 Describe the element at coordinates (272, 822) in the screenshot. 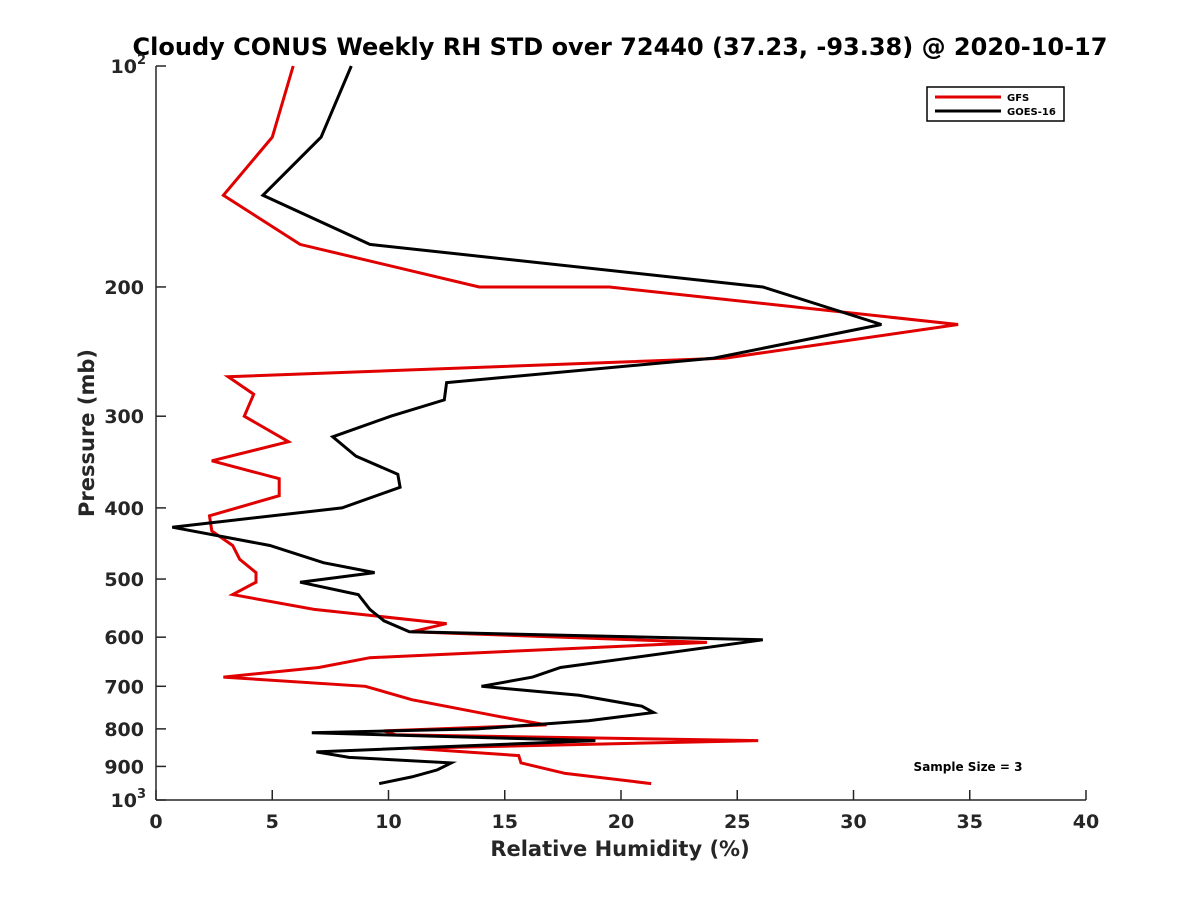

I see `x-tick-label: 5` at that location.